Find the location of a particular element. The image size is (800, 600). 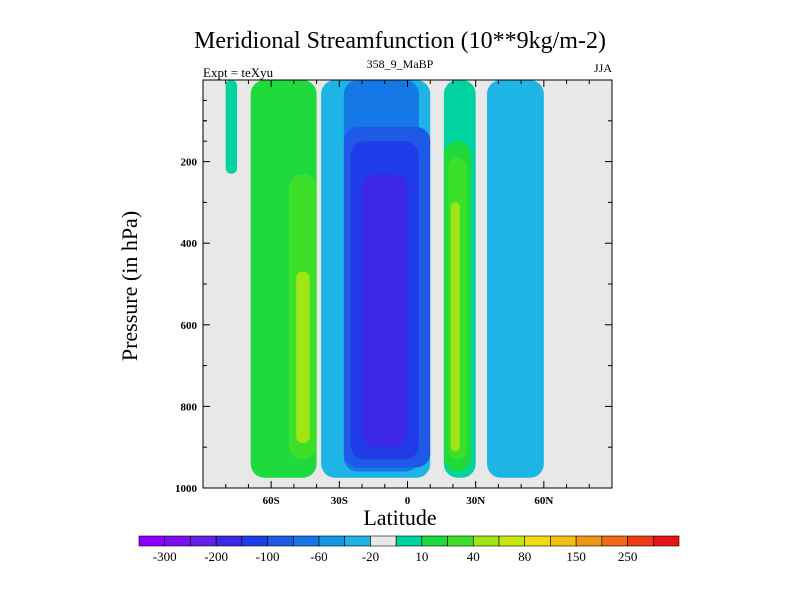

colorbar-label: -200 is located at coordinates (216, 556).